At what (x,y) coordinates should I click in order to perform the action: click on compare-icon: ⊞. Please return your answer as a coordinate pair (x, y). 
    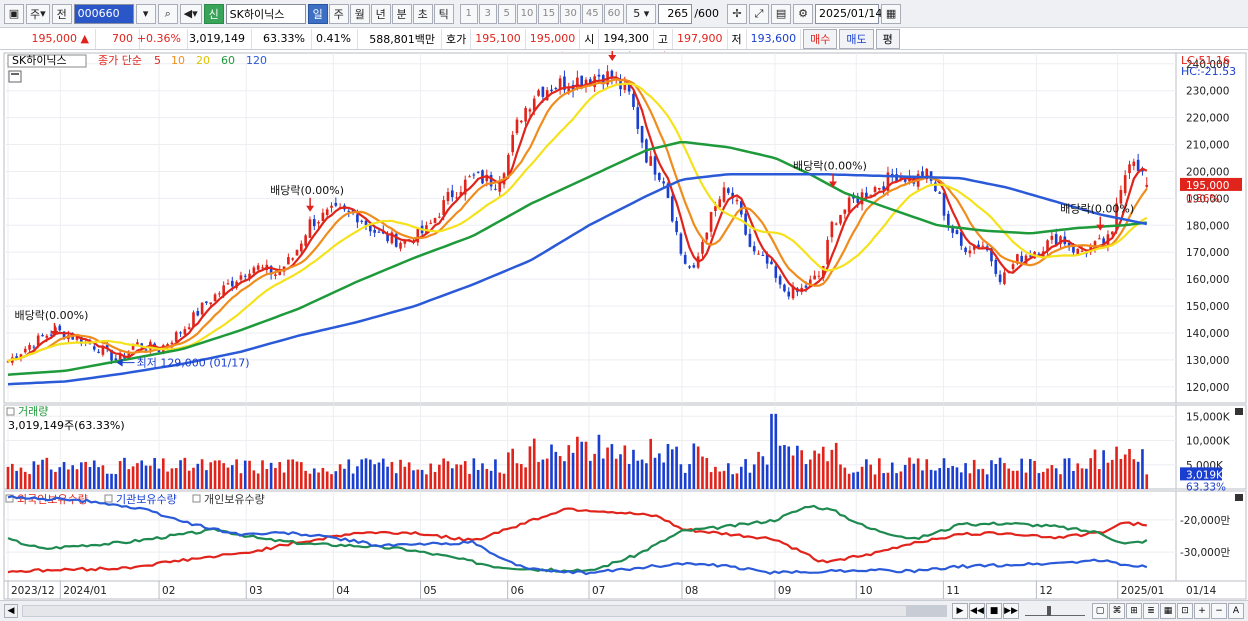
    Looking at the image, I should click on (1134, 611).